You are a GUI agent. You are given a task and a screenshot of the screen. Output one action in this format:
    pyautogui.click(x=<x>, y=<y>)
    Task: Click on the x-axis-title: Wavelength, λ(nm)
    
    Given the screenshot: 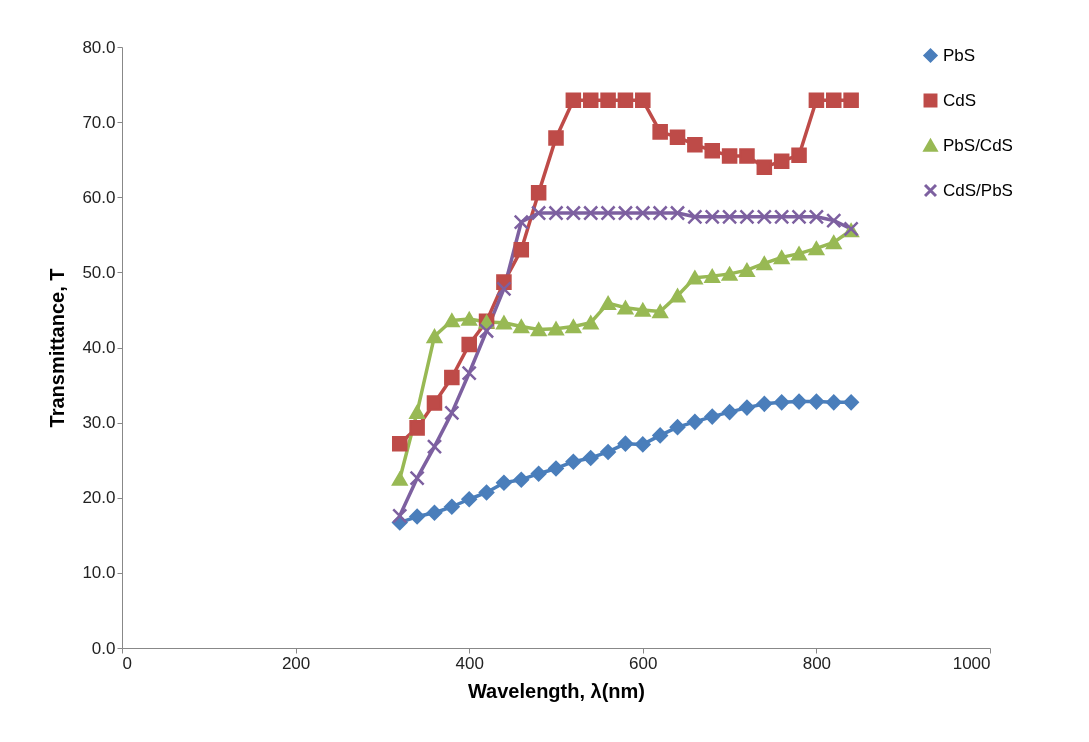 What is the action you would take?
    pyautogui.click(x=556, y=690)
    